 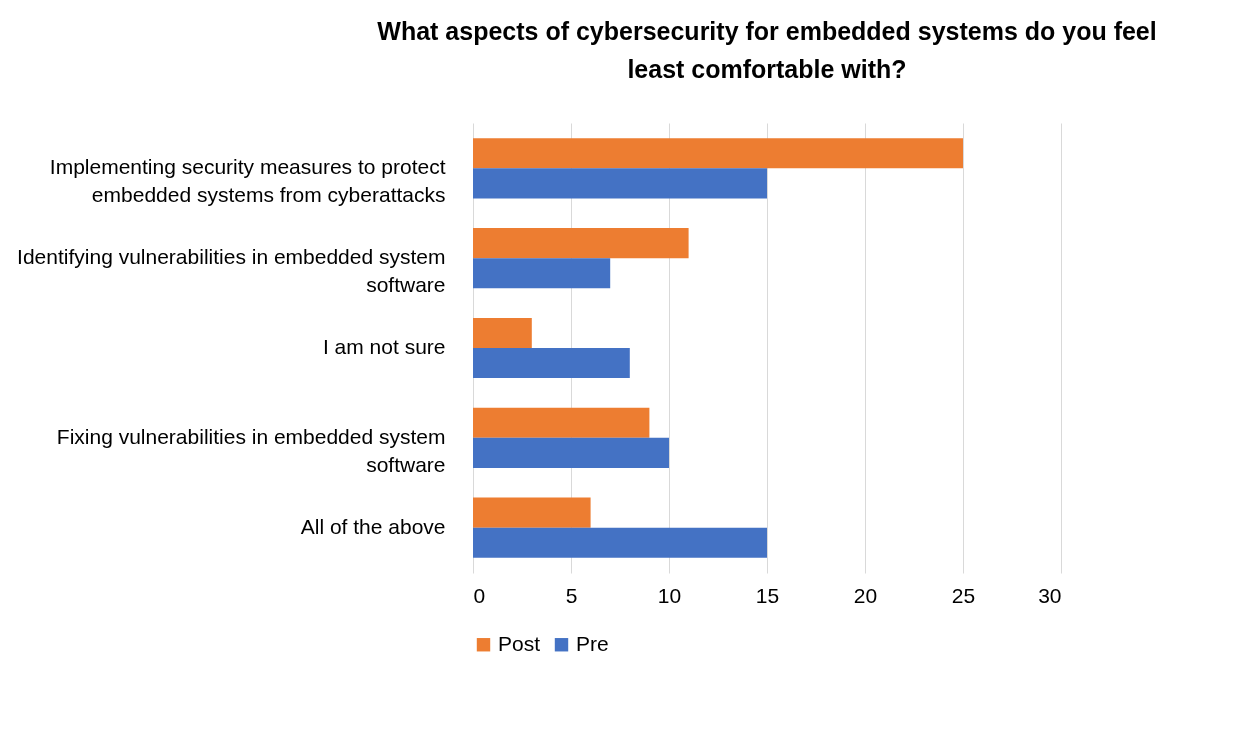 What do you see at coordinates (963, 595) in the screenshot?
I see `x-tick-label: 25` at bounding box center [963, 595].